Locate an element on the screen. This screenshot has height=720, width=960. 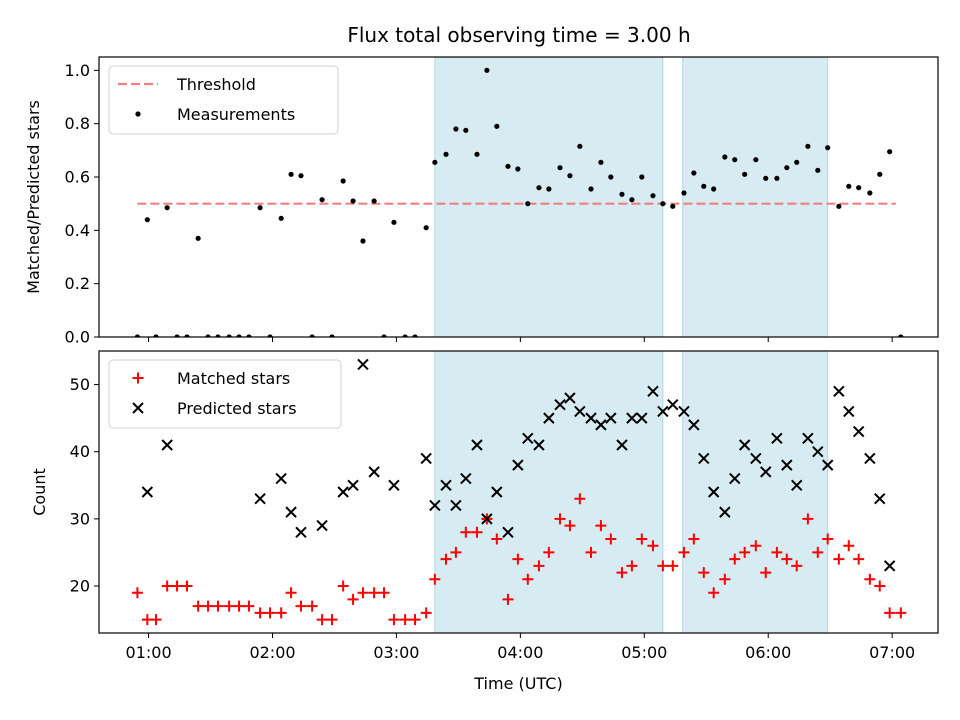
bottom-legend: Matched stars Predicted stars is located at coordinates (225, 394).